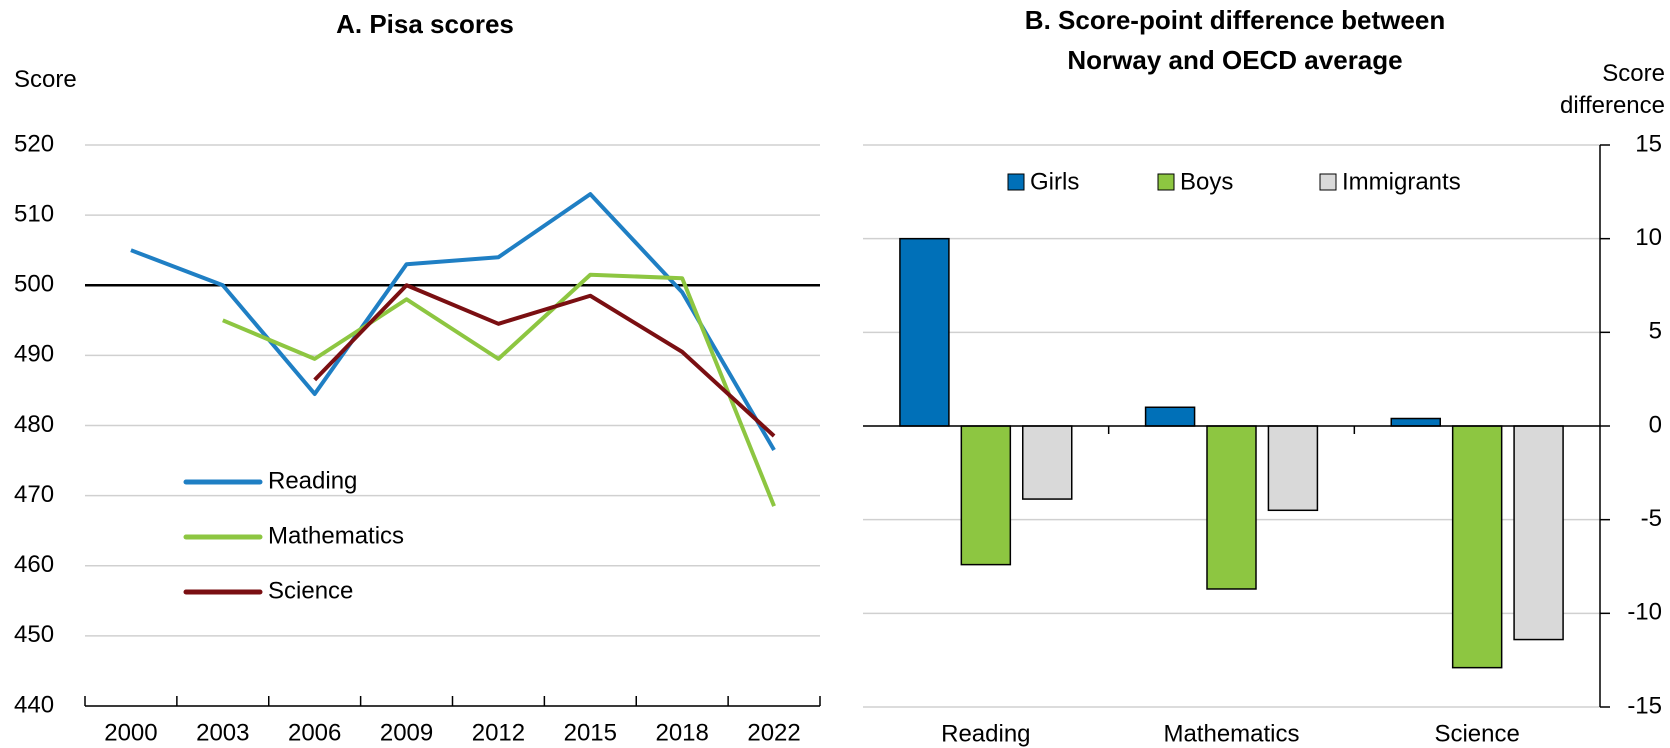 The width and height of the screenshot is (1670, 748). What do you see at coordinates (34, 494) in the screenshot?
I see `y-tick-label: 470` at bounding box center [34, 494].